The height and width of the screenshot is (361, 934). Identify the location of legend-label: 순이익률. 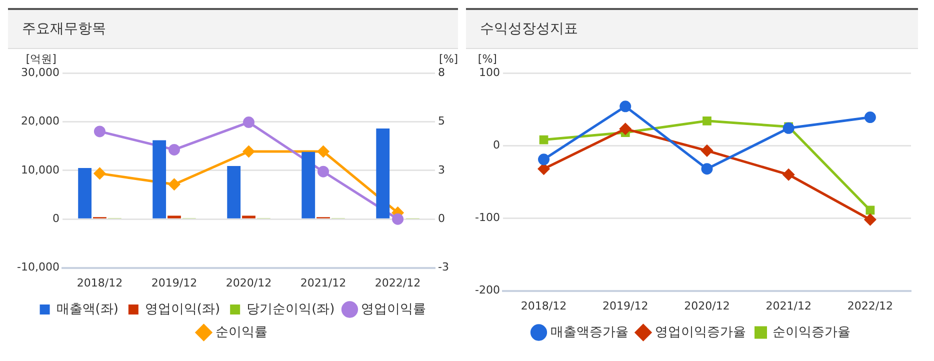
(241, 332).